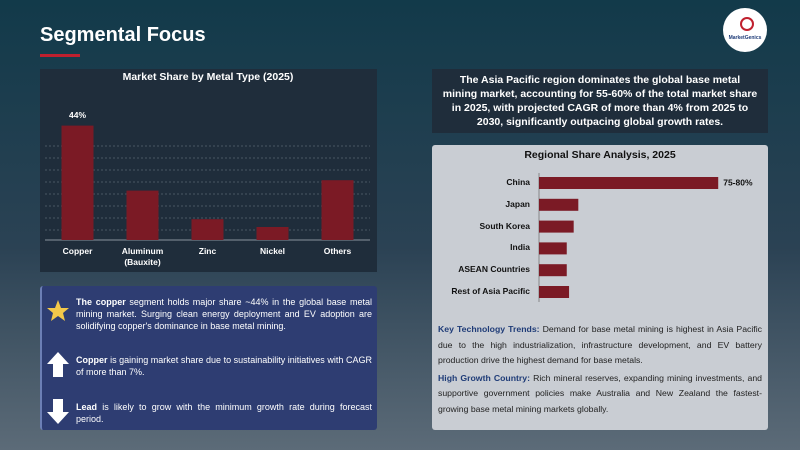 Image resolution: width=800 pixels, height=450 pixels. Describe the element at coordinates (504, 225) in the screenshot. I see `y-tick-label: South Korea` at that location.